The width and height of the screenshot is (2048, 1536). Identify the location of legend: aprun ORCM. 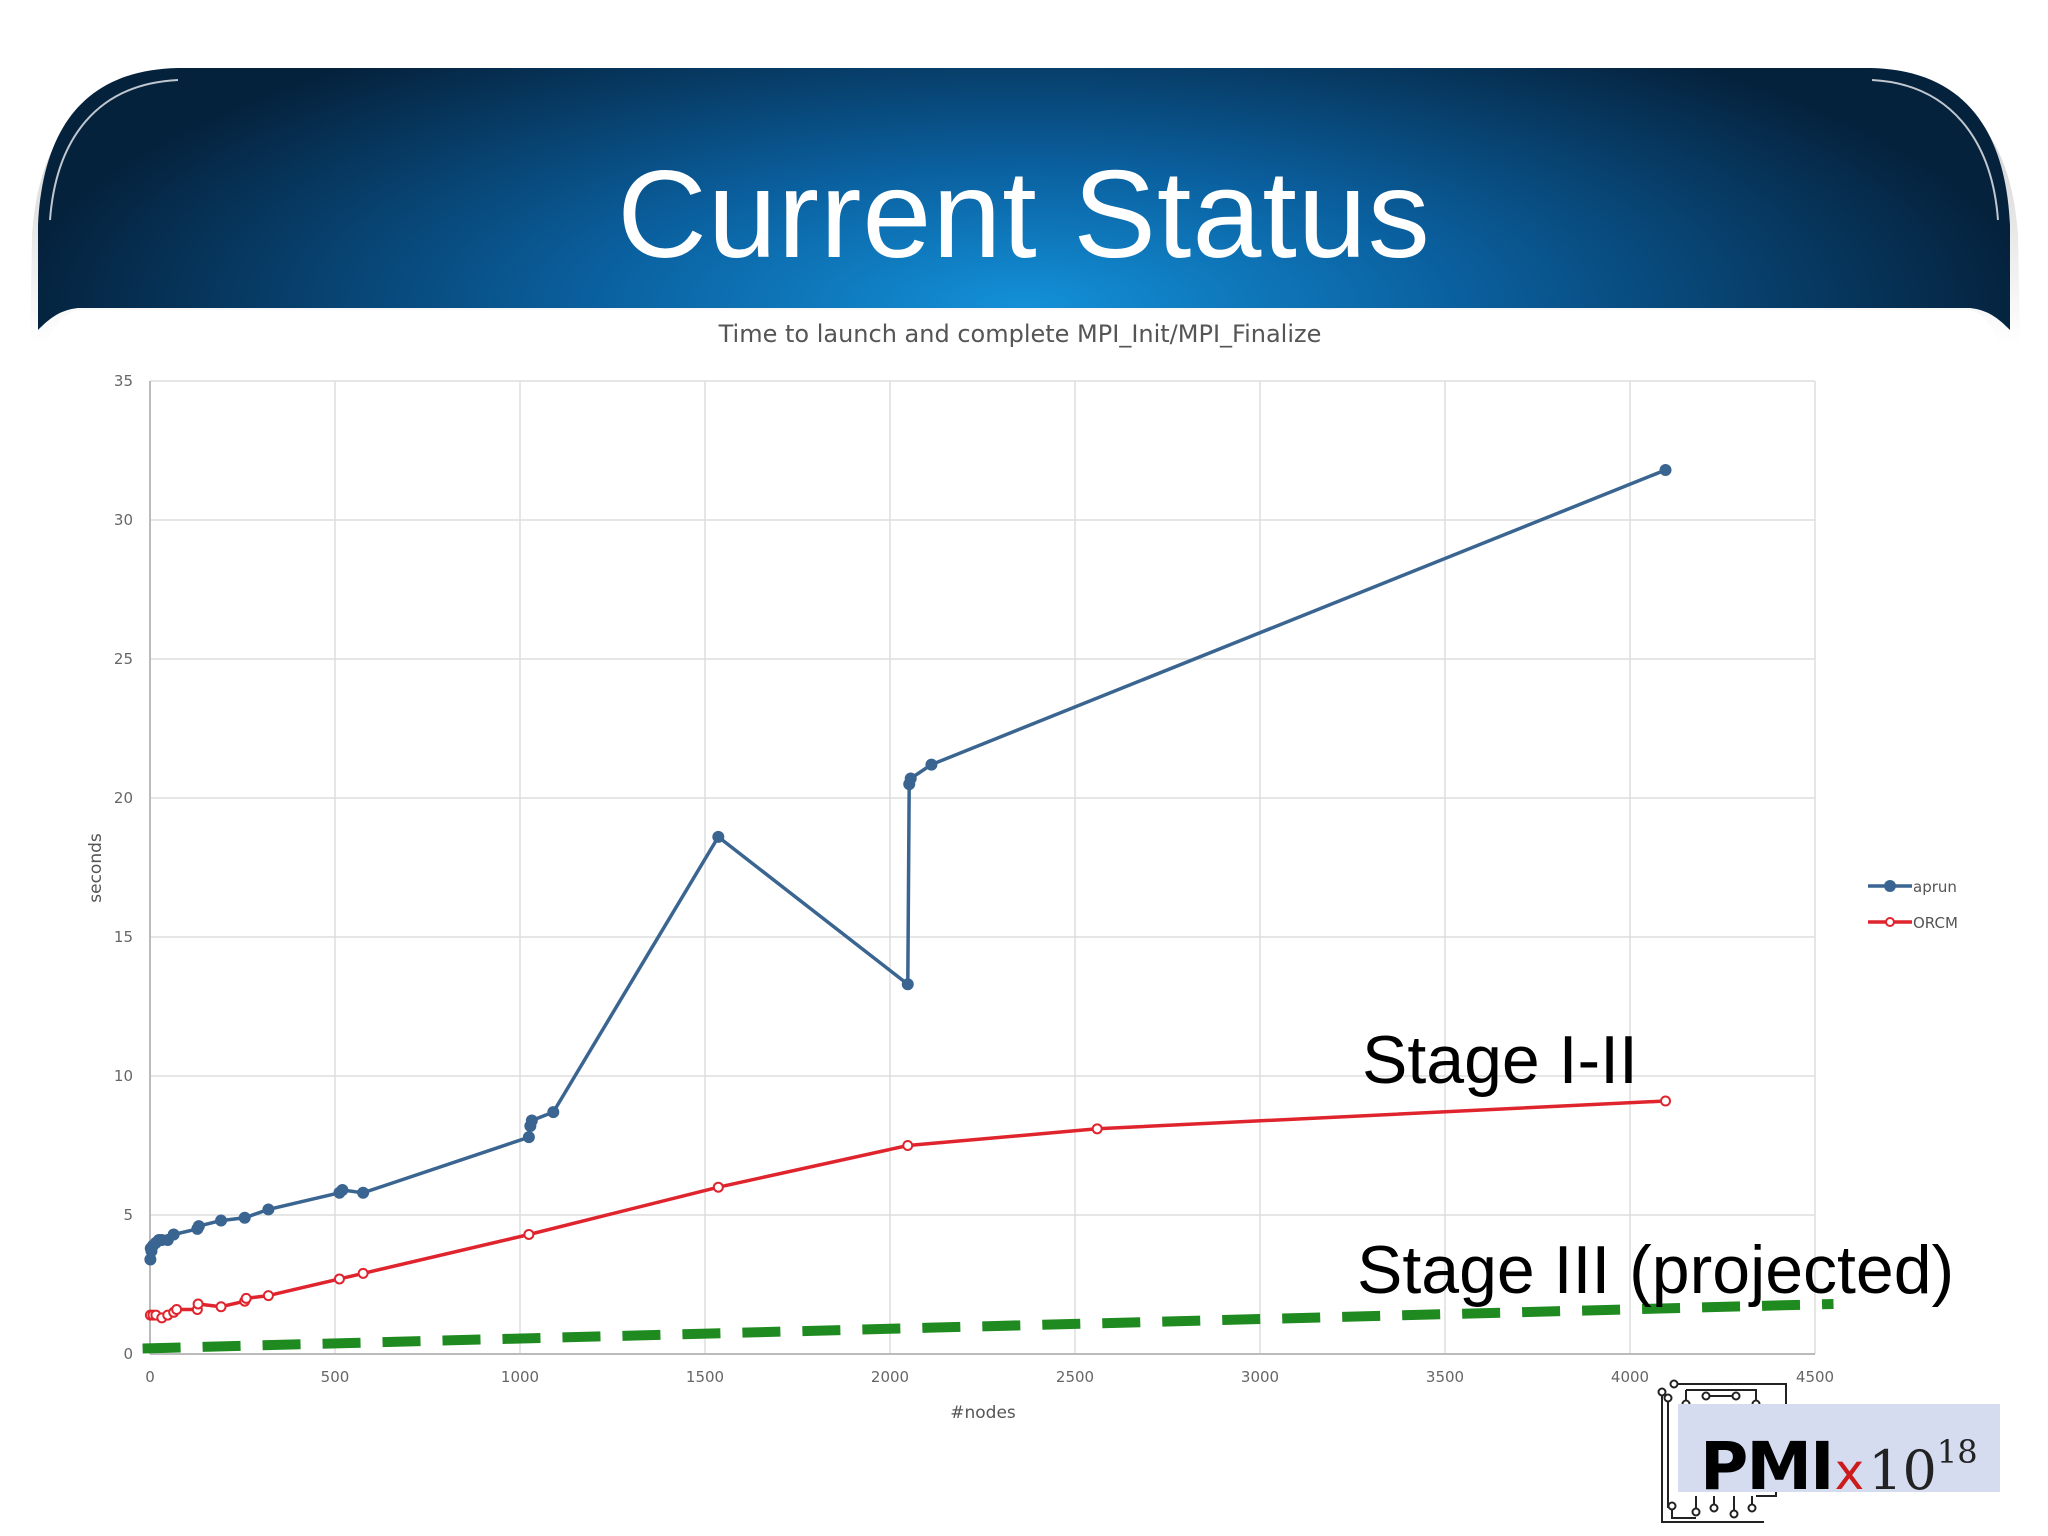
(1913, 905).